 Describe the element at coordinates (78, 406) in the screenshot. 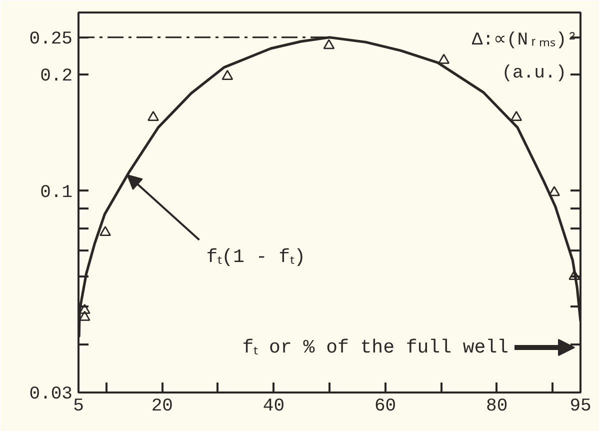

I see `x-tick-label: 5` at that location.